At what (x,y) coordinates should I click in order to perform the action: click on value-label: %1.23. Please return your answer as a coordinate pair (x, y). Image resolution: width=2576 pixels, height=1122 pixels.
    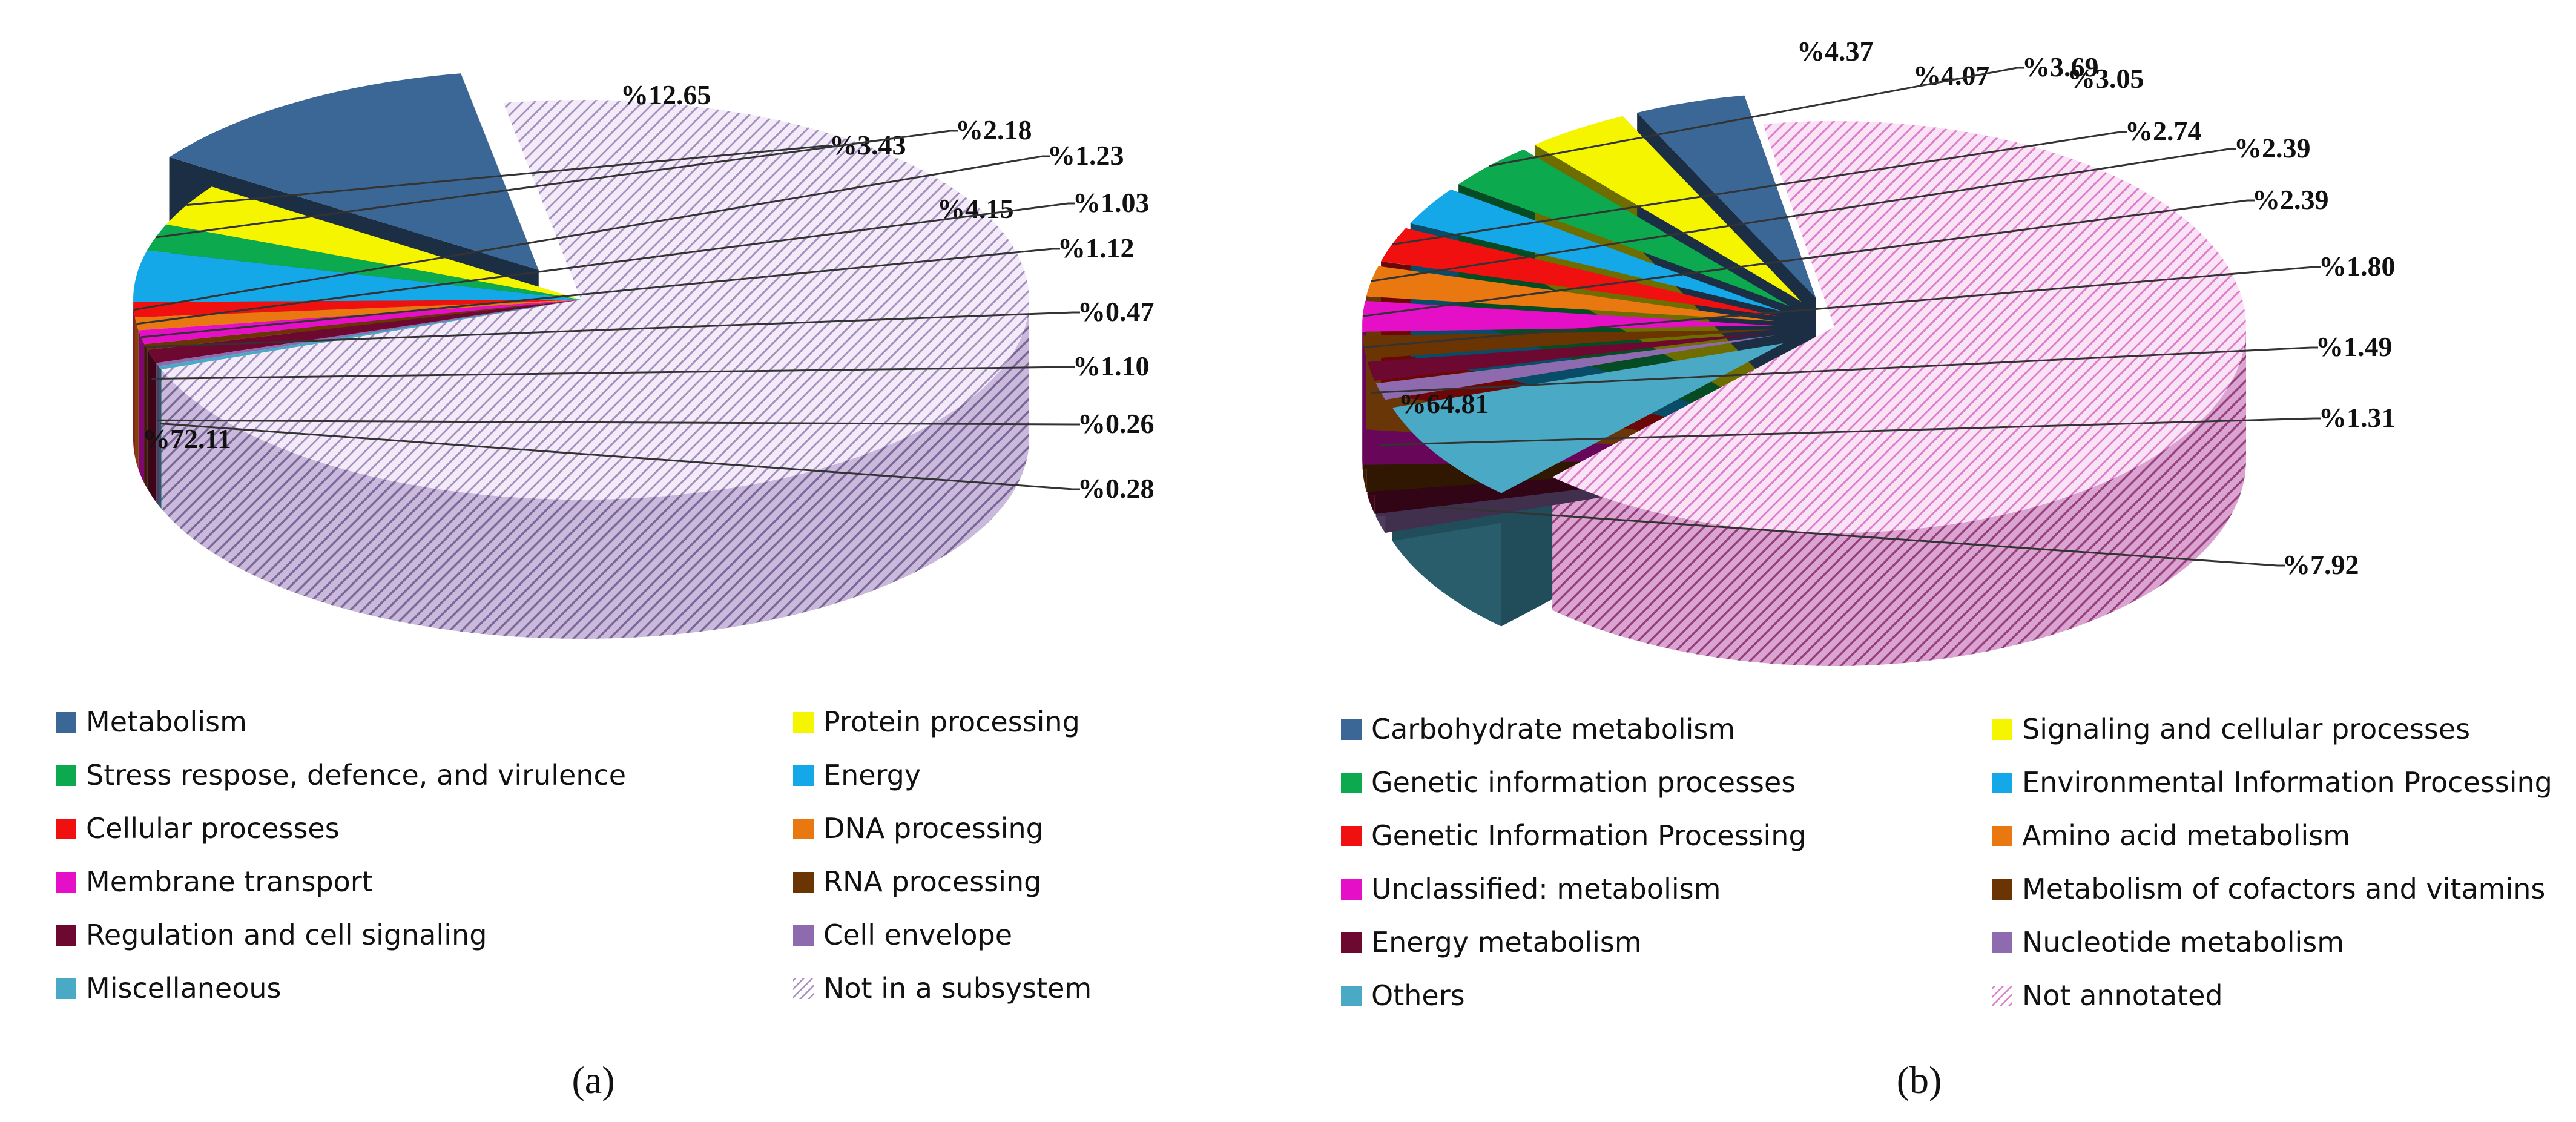
    Looking at the image, I should click on (1085, 155).